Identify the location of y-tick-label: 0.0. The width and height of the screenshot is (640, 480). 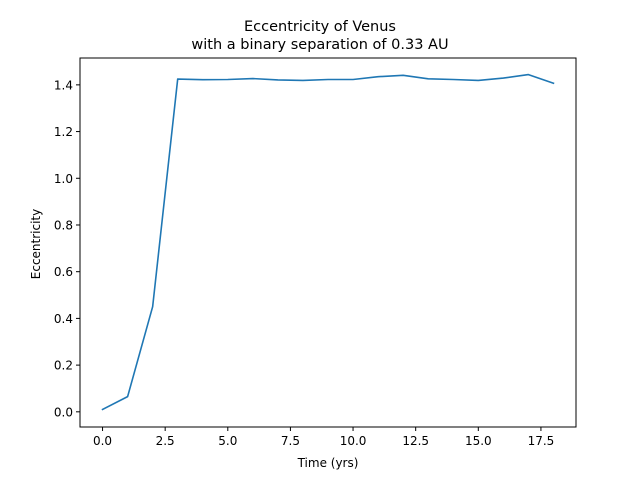
(63, 412).